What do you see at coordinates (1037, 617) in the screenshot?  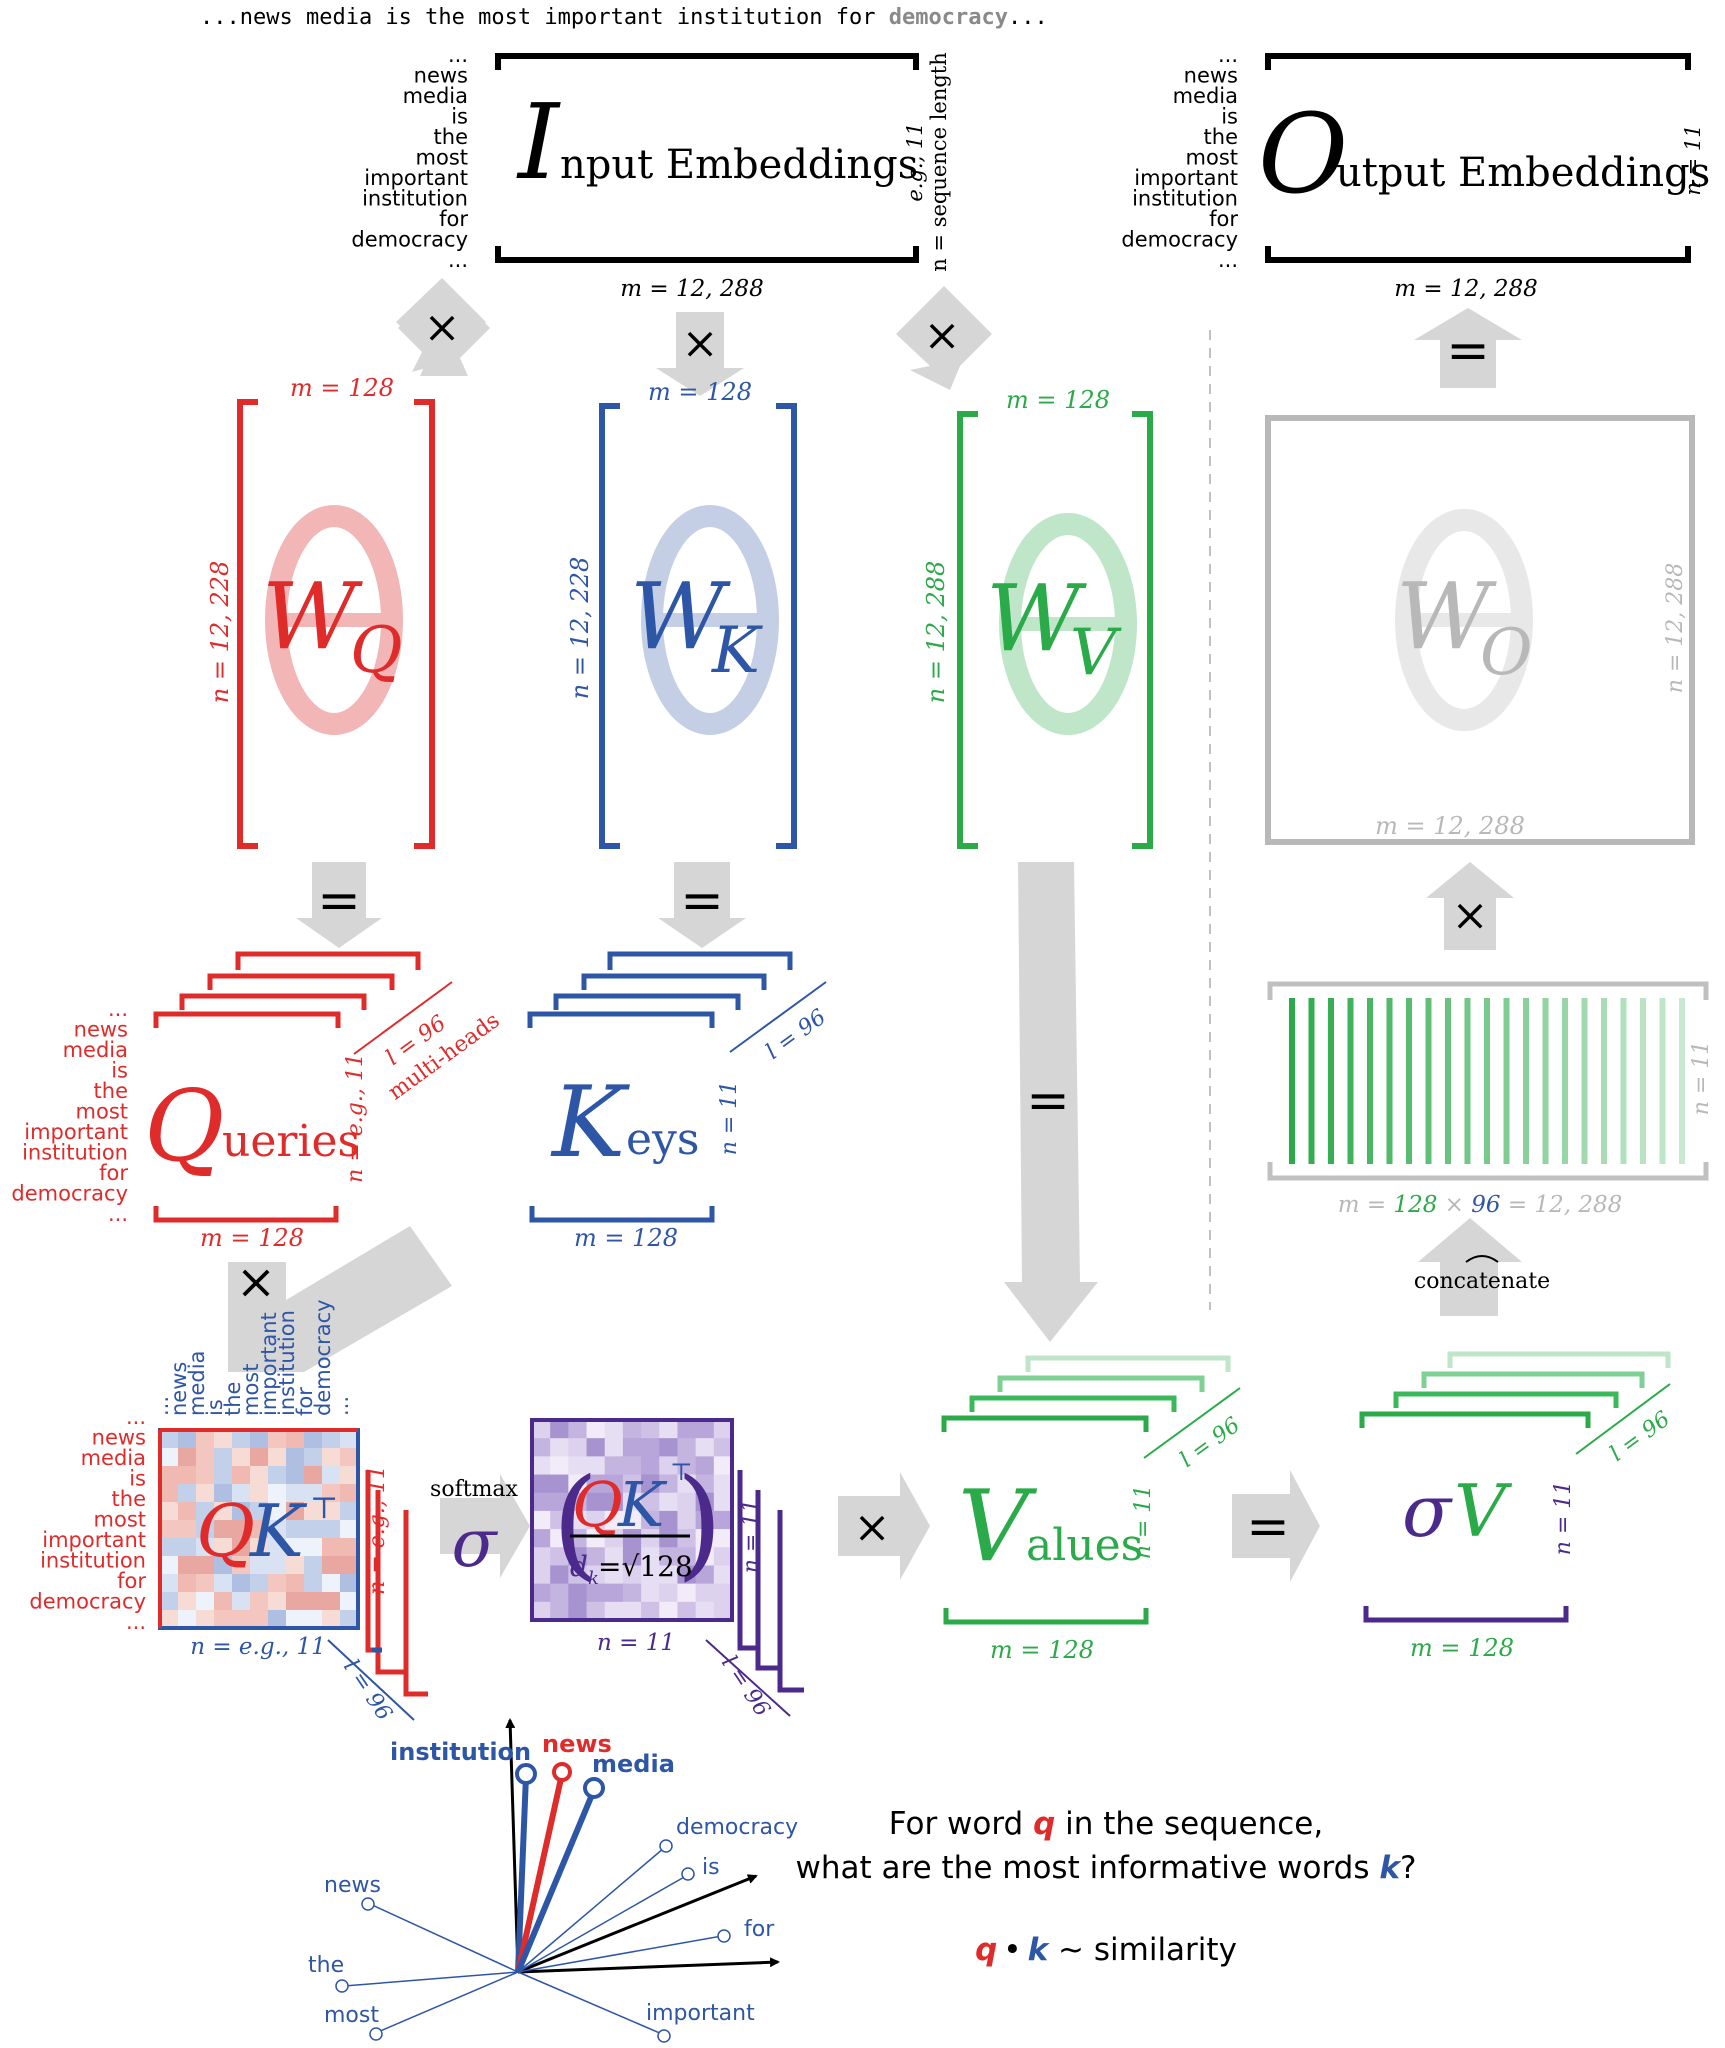 I see `wv-matrix: W V m = 128 n = 12, 288` at bounding box center [1037, 617].